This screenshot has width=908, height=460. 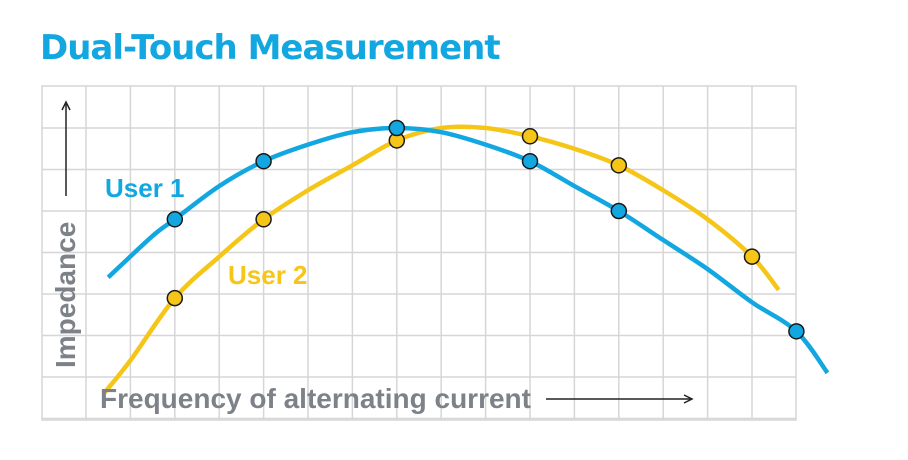 I want to click on chart-title: Dual-Touch Measurement, so click(x=270, y=48).